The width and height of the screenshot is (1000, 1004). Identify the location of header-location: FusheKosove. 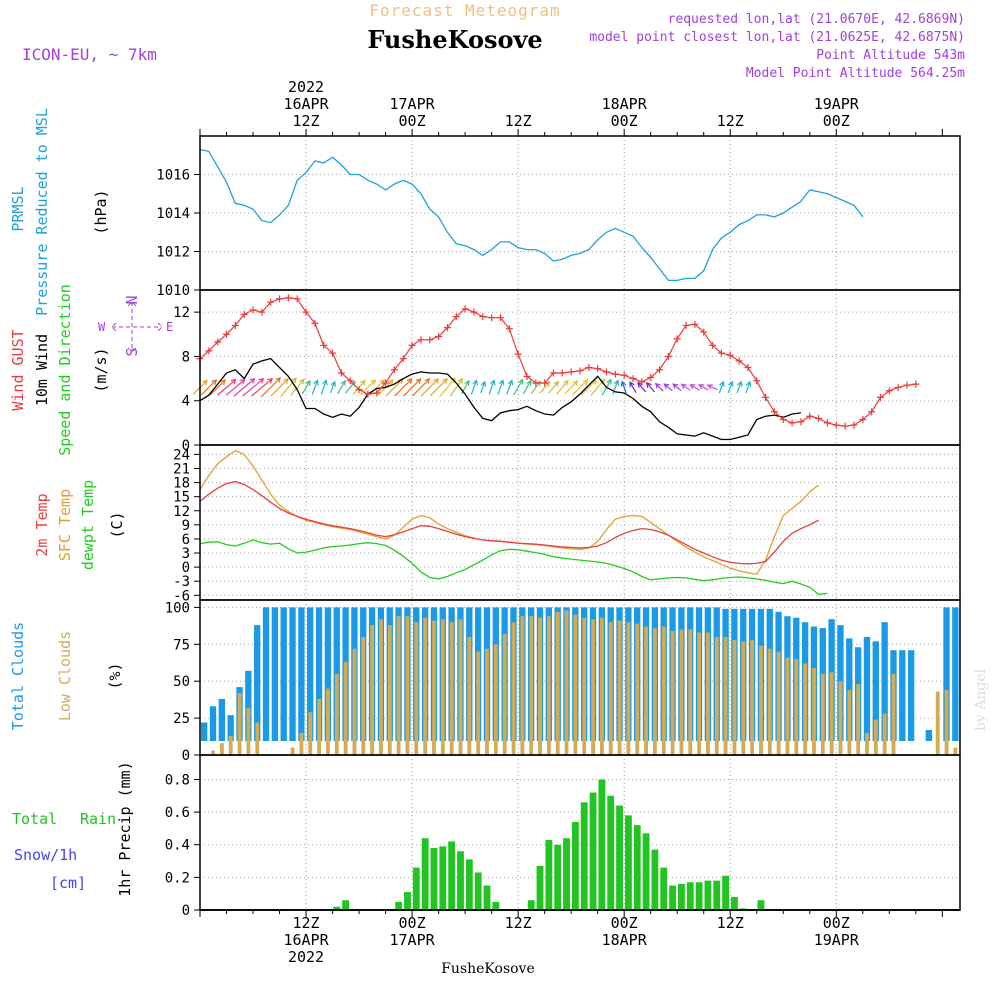
(454, 39).